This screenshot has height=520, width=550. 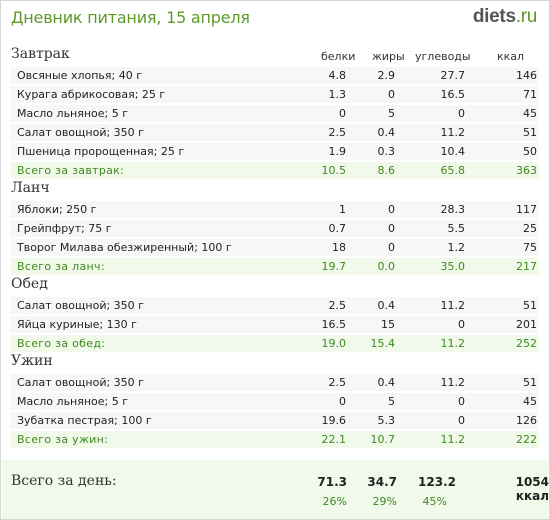 What do you see at coordinates (386, 75) in the screenshot?
I see `fat-value: 2.9` at bounding box center [386, 75].